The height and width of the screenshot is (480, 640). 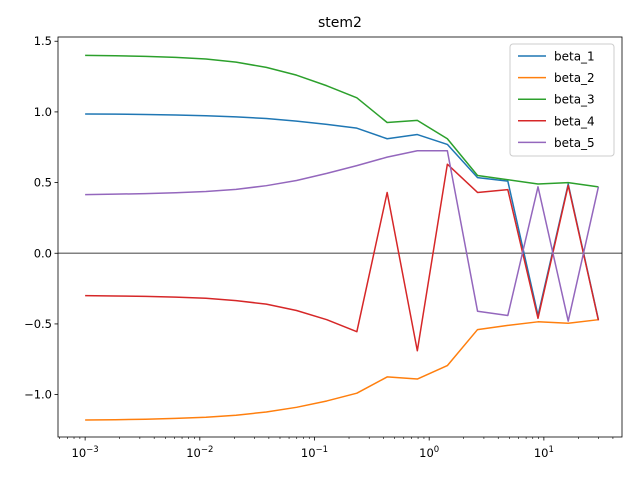 I want to click on legend-label-beta_4: beta_4, so click(x=574, y=121).